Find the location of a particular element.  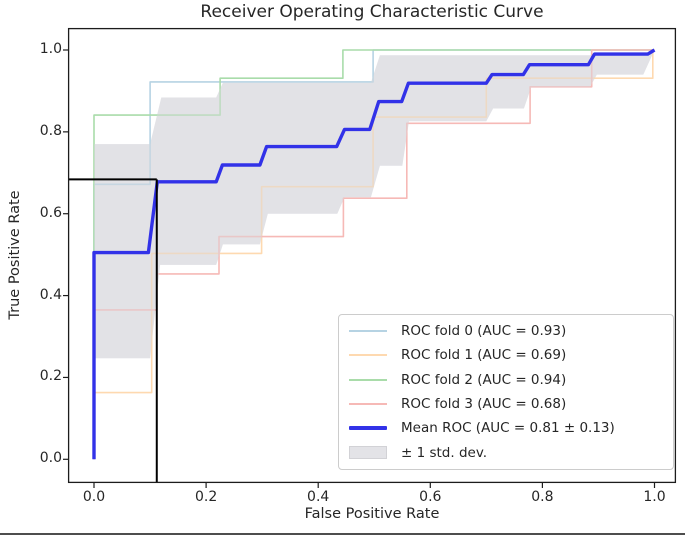

y-tick-label: 0.0 is located at coordinates (50, 458).